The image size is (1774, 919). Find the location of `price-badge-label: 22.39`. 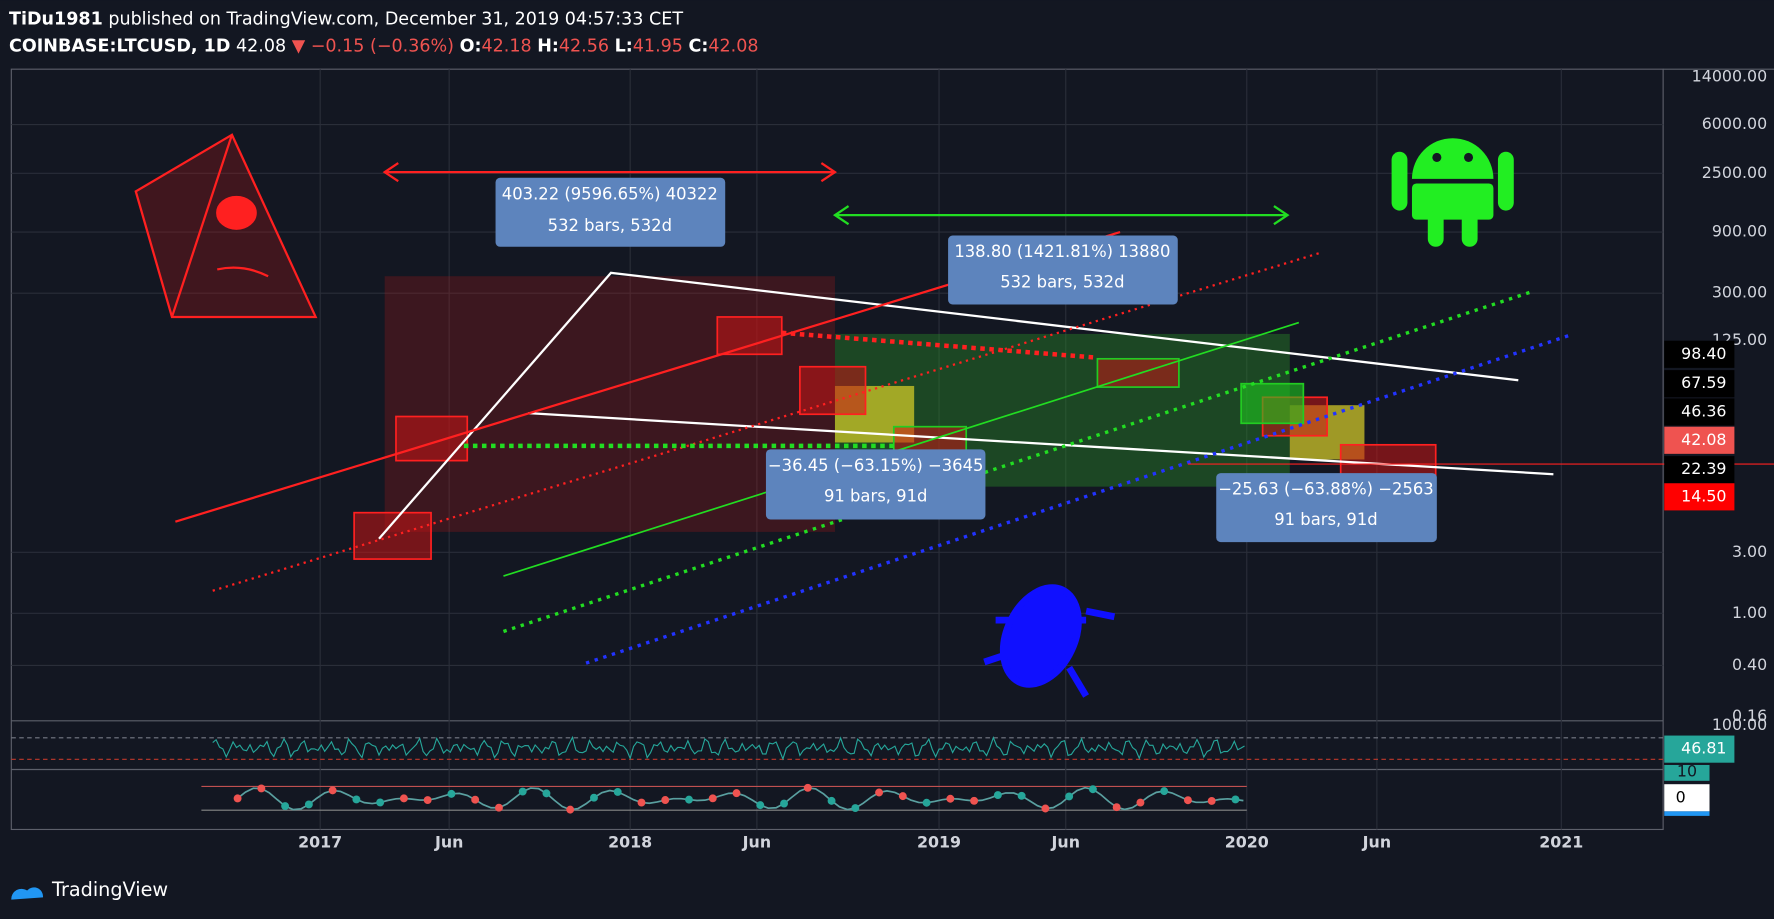

price-badge-label: 22.39 is located at coordinates (1703, 468).